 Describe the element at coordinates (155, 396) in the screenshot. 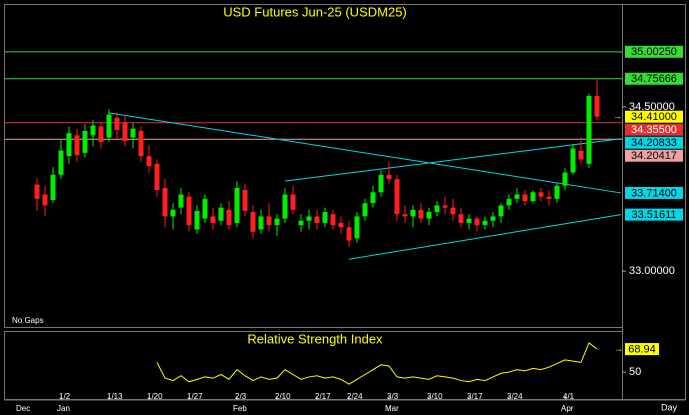

I see `x-tick-label: 1/20` at that location.